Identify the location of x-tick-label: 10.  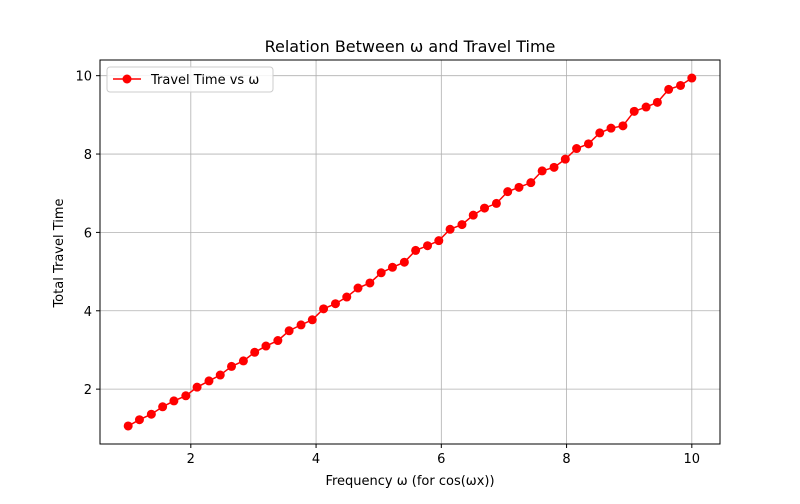
(692, 459).